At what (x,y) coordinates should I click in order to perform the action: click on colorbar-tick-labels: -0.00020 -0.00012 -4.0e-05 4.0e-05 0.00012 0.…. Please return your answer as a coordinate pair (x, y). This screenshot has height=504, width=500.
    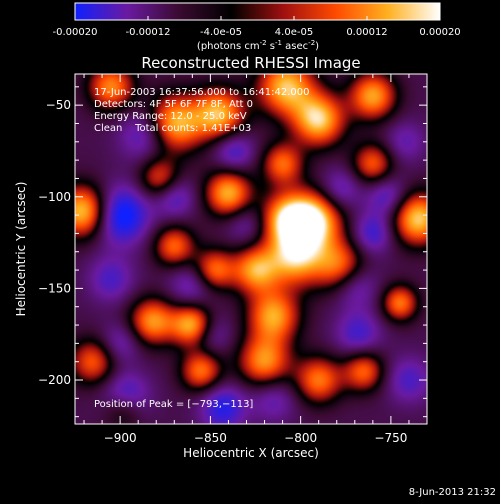
    Looking at the image, I should click on (257, 32).